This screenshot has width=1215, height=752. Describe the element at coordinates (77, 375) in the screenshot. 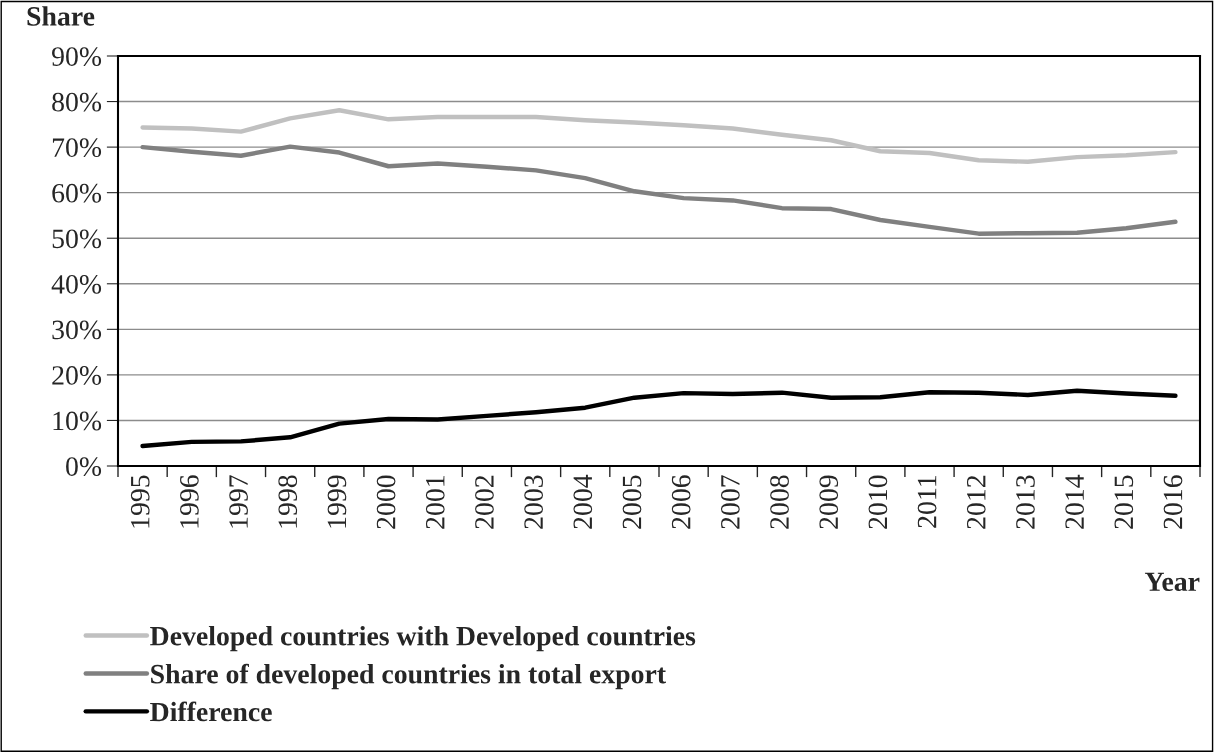

I see `y-tick-label: 20%` at that location.